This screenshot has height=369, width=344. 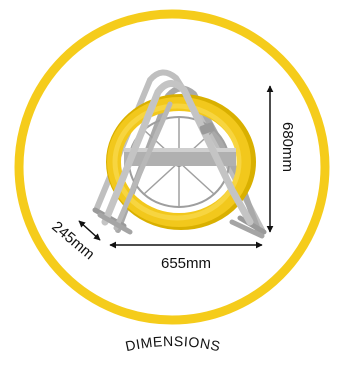 What do you see at coordinates (287, 147) in the screenshot?
I see `height-label: 680mm` at bounding box center [287, 147].